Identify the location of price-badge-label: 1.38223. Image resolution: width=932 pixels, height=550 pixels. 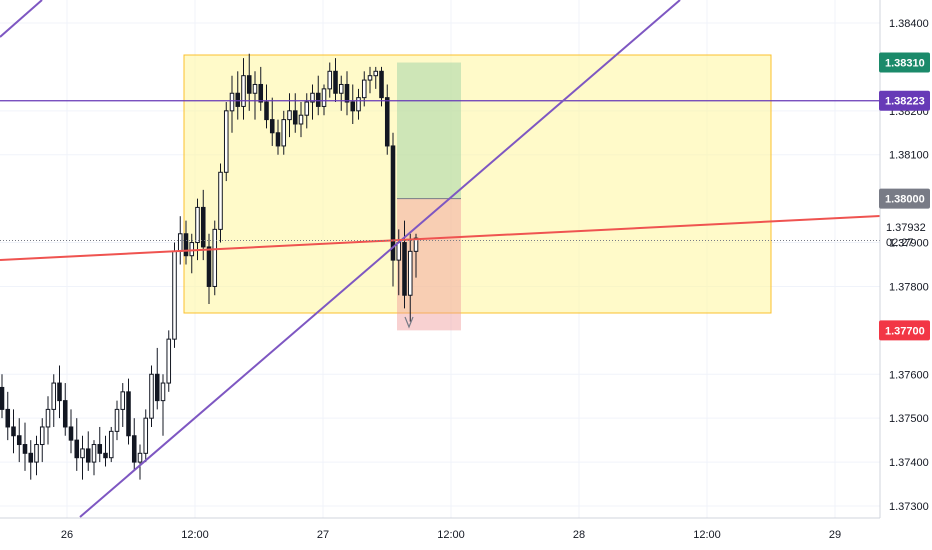
(905, 102).